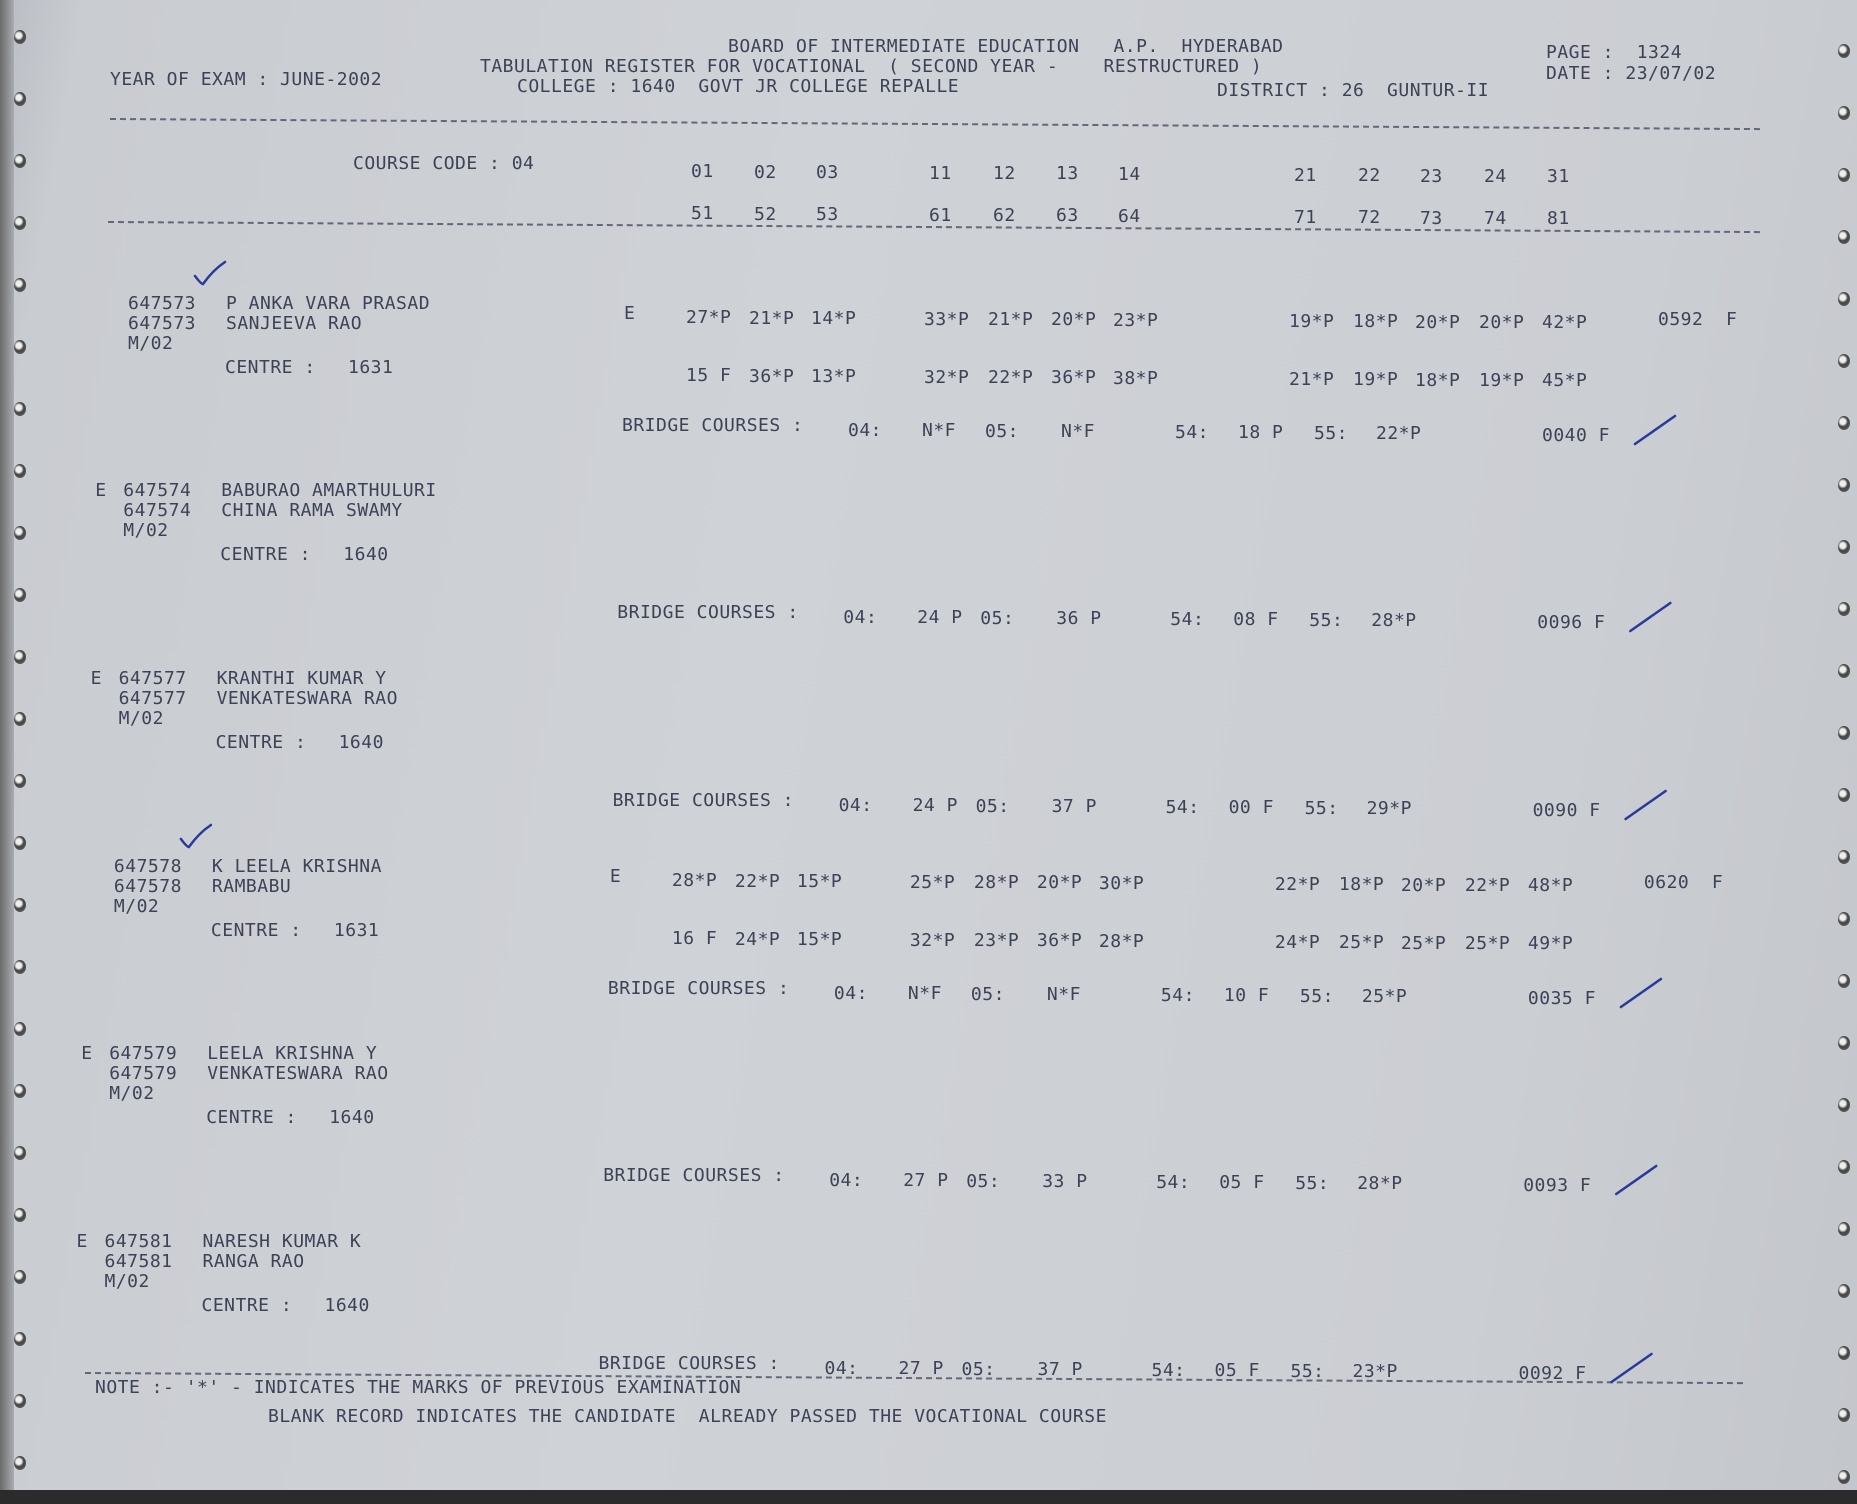 The height and width of the screenshot is (1504, 1857). Describe the element at coordinates (1297, 942) in the screenshot. I see `mark-cell: 24*P` at that location.